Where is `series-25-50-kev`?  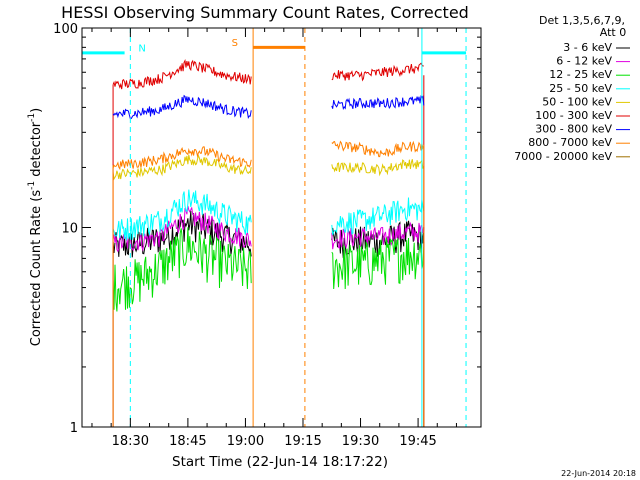
series-25-50-kev is located at coordinates (268, 215).